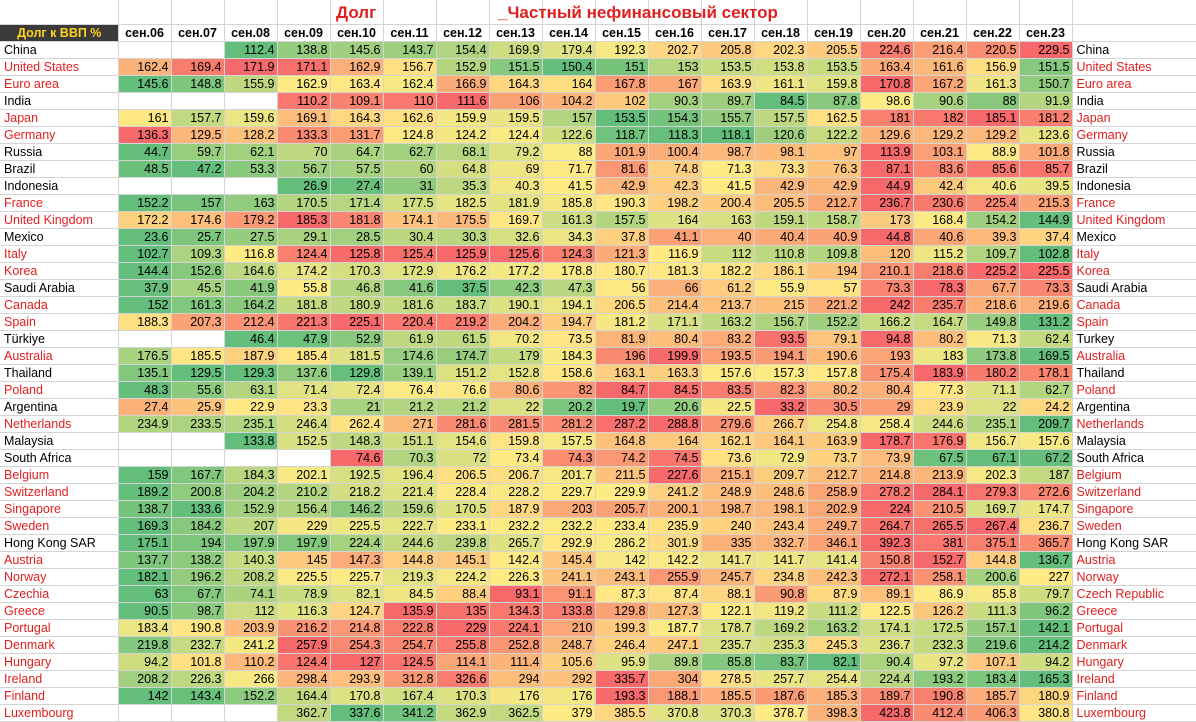  What do you see at coordinates (463, 135) in the screenshot?
I see `value-cell: 124.2` at bounding box center [463, 135].